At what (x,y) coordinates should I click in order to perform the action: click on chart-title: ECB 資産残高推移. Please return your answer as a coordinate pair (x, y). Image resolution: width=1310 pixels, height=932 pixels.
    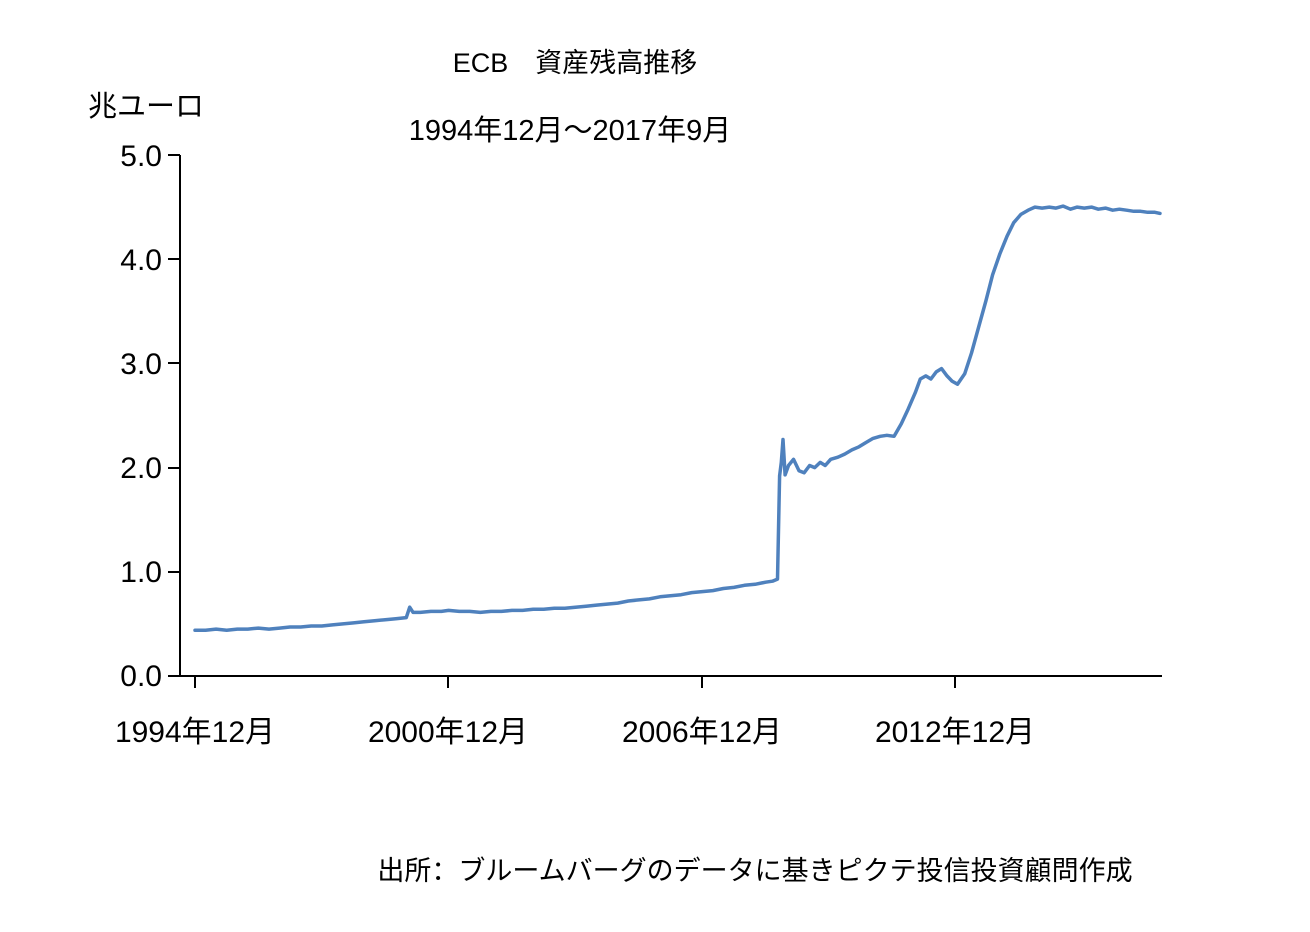
    Looking at the image, I should click on (575, 63).